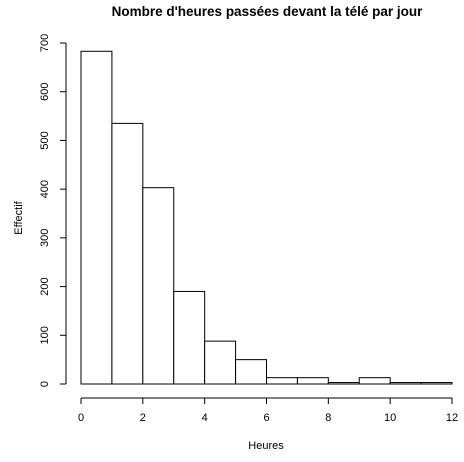 This screenshot has width=464, height=462. I want to click on y-tick-label: 300, so click(45, 238).